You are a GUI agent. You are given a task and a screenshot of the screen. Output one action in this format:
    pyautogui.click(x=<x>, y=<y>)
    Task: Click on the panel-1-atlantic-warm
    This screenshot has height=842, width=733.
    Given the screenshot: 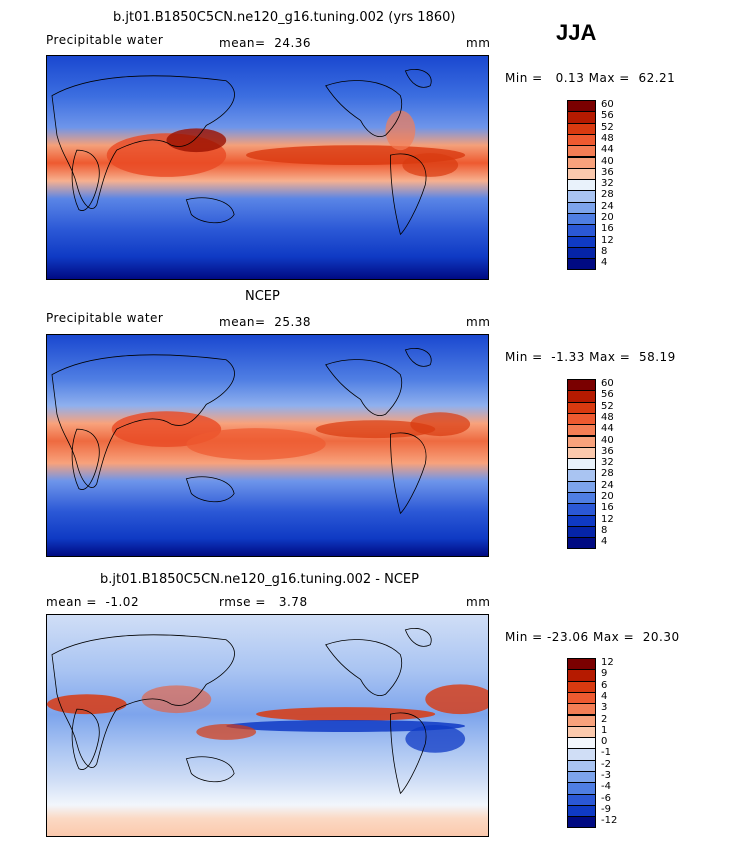 What is the action you would take?
    pyautogui.click(x=430, y=165)
    